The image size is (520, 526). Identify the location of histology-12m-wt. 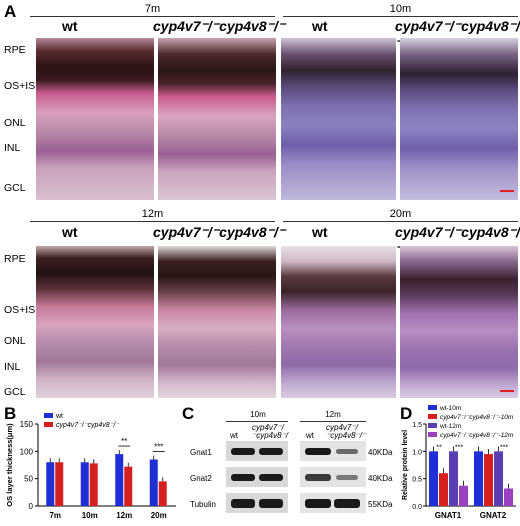
(95, 322).